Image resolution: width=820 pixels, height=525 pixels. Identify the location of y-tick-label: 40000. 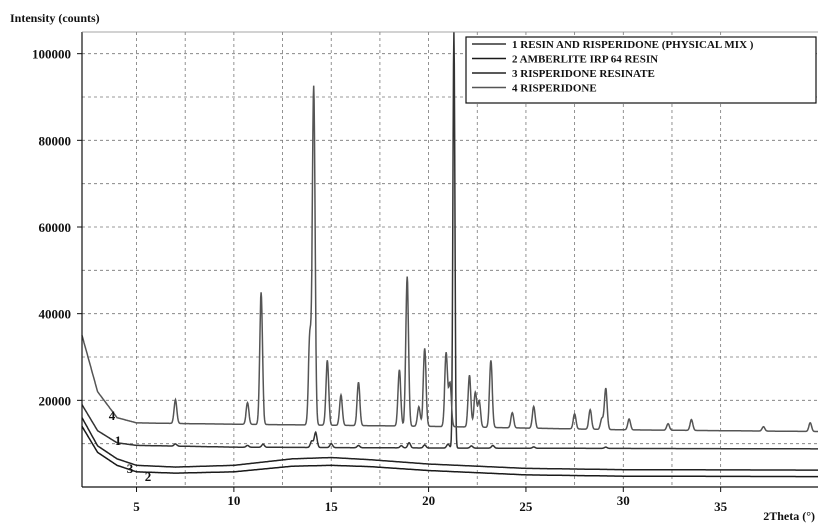
(55, 314).